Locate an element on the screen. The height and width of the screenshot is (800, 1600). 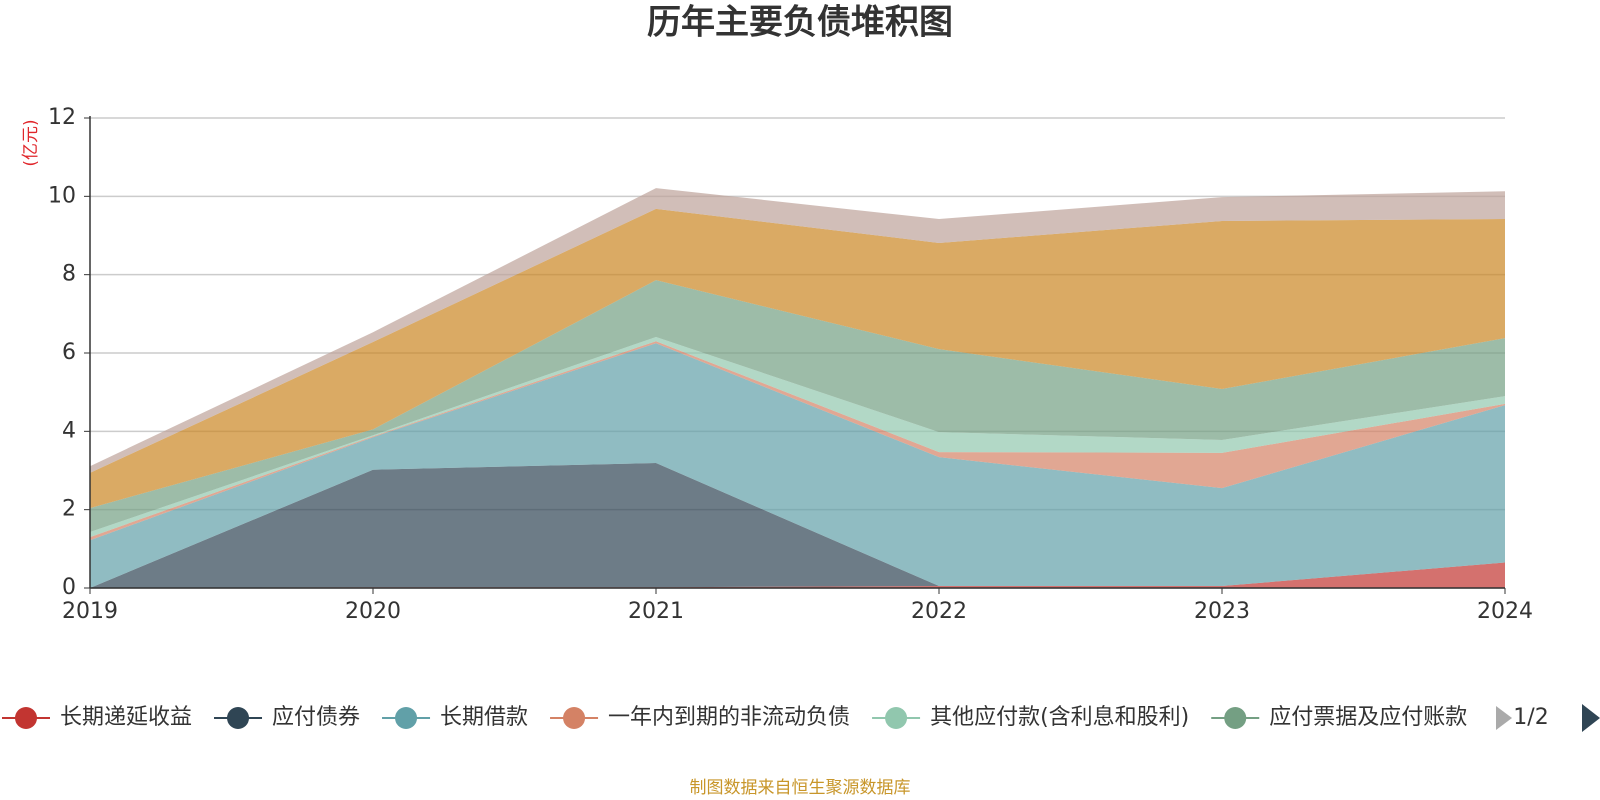
y-tick-label: 0 is located at coordinates (69, 587).